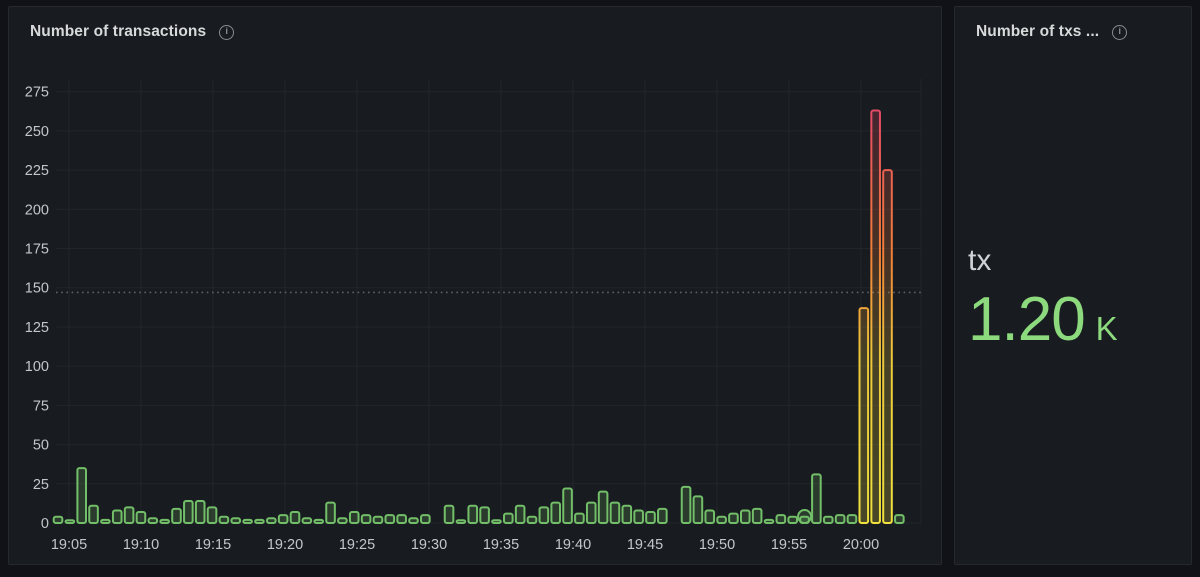  What do you see at coordinates (141, 545) in the screenshot?
I see `x-tick-label: 19:10` at bounding box center [141, 545].